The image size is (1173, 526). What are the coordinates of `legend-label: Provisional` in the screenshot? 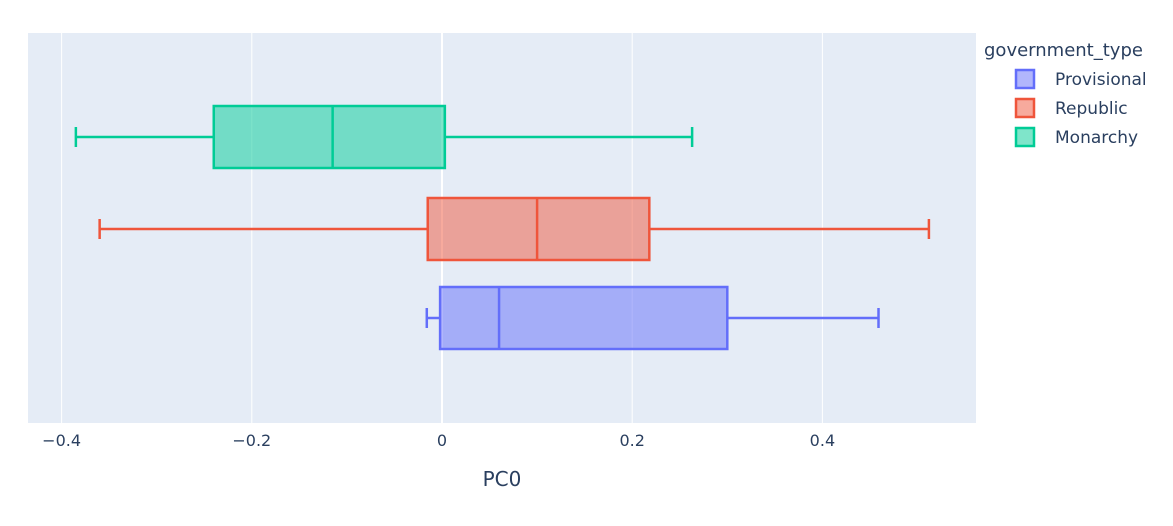 It's located at (1101, 80).